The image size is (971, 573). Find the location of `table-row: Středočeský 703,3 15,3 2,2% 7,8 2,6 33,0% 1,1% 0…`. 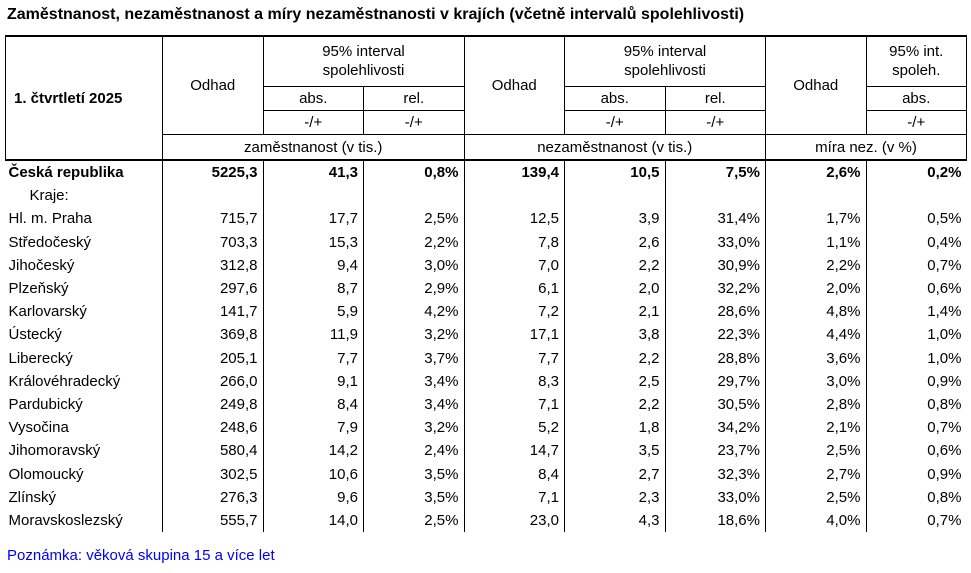

table-row: Středočeský 703,3 15,3 2,2% 7,8 2,6 33,0% 1,1% 0… is located at coordinates (486, 242).